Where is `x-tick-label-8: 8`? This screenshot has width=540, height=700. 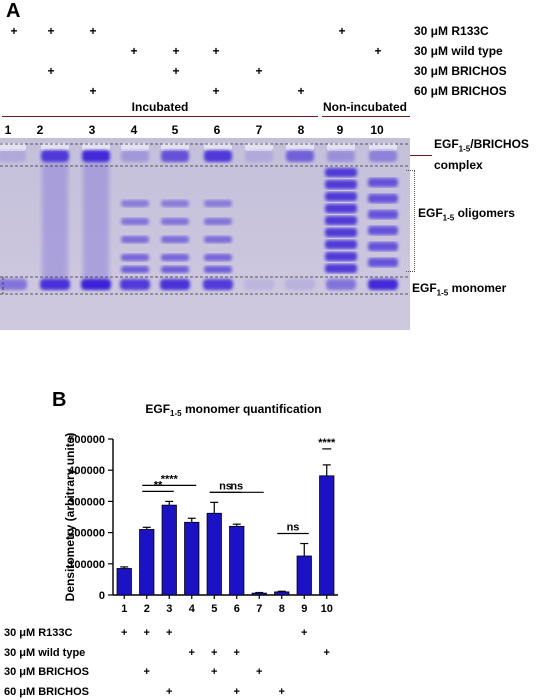
x-tick-label-8: 8 is located at coordinates (282, 609).